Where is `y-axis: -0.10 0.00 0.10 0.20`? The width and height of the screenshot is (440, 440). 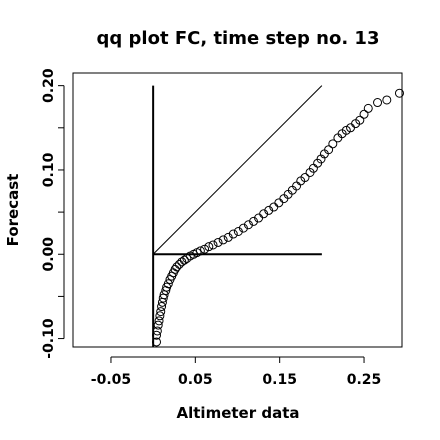 y-axis: -0.10 0.00 0.10 0.20 is located at coordinates (53, 213).